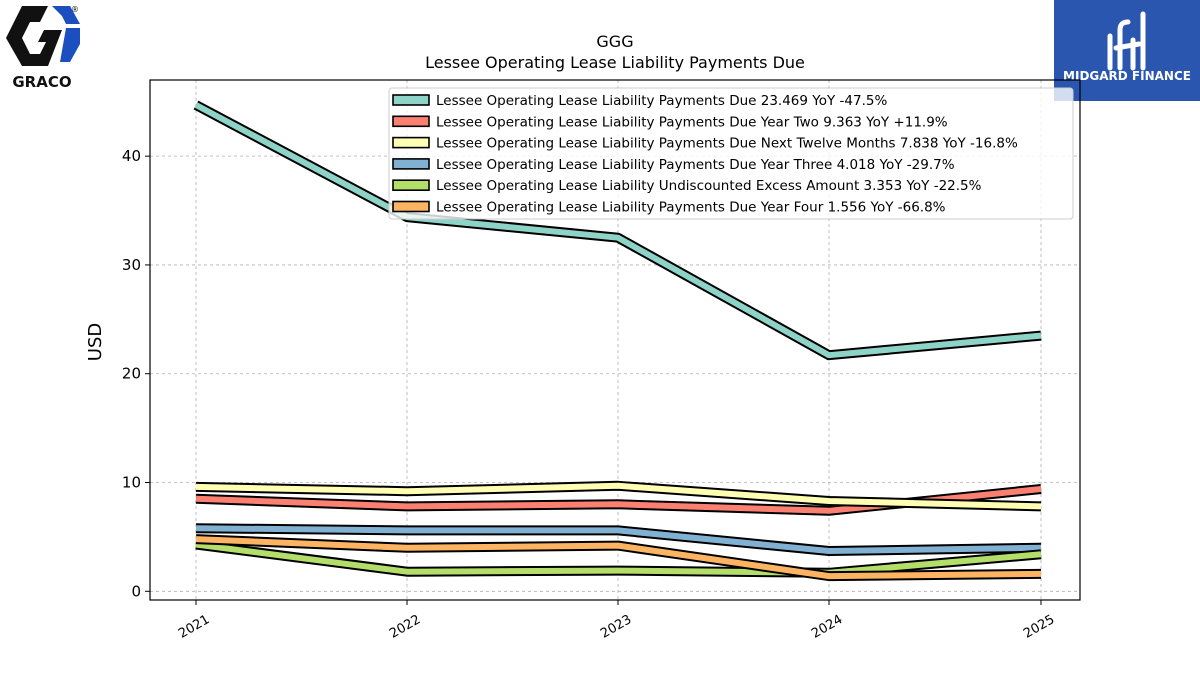 Image resolution: width=1200 pixels, height=675 pixels. I want to click on graco-logo: GRACO ®, so click(43, 48).